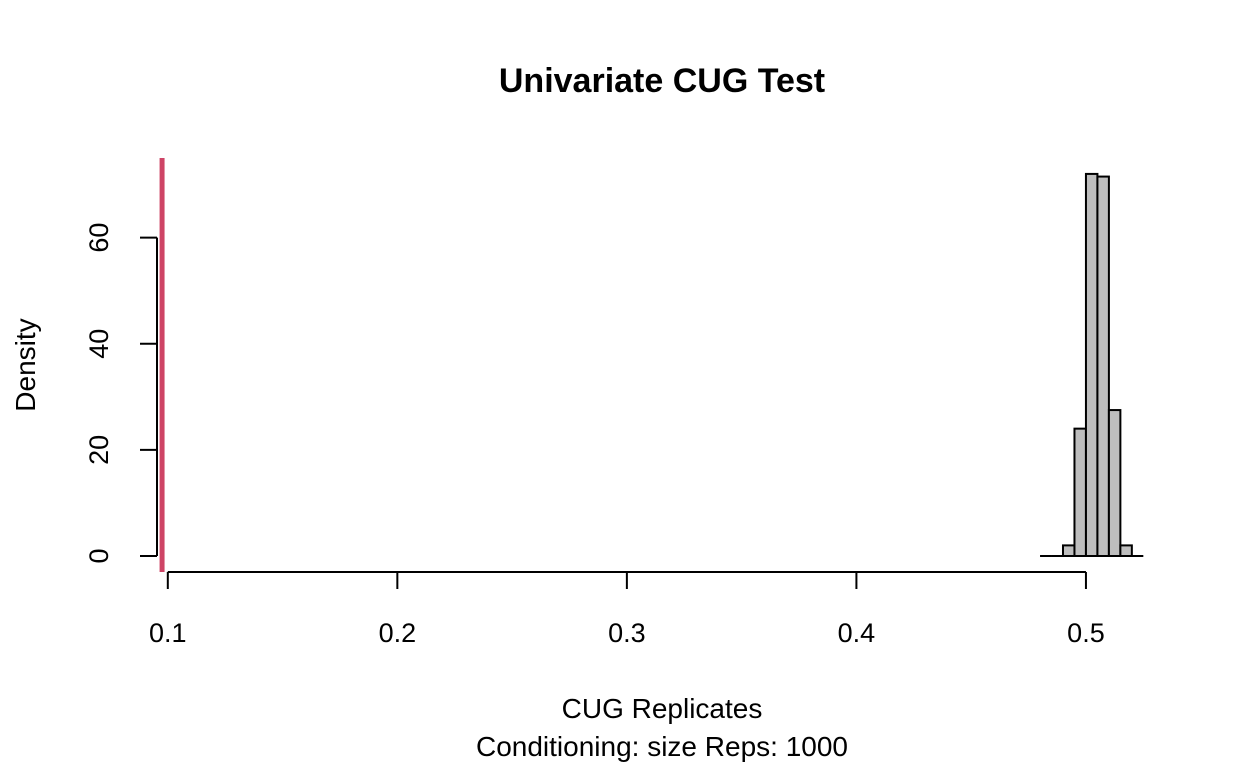 Image resolution: width=1248 pixels, height=768 pixels. I want to click on chart-title: Univariate CUG Test, so click(662, 81).